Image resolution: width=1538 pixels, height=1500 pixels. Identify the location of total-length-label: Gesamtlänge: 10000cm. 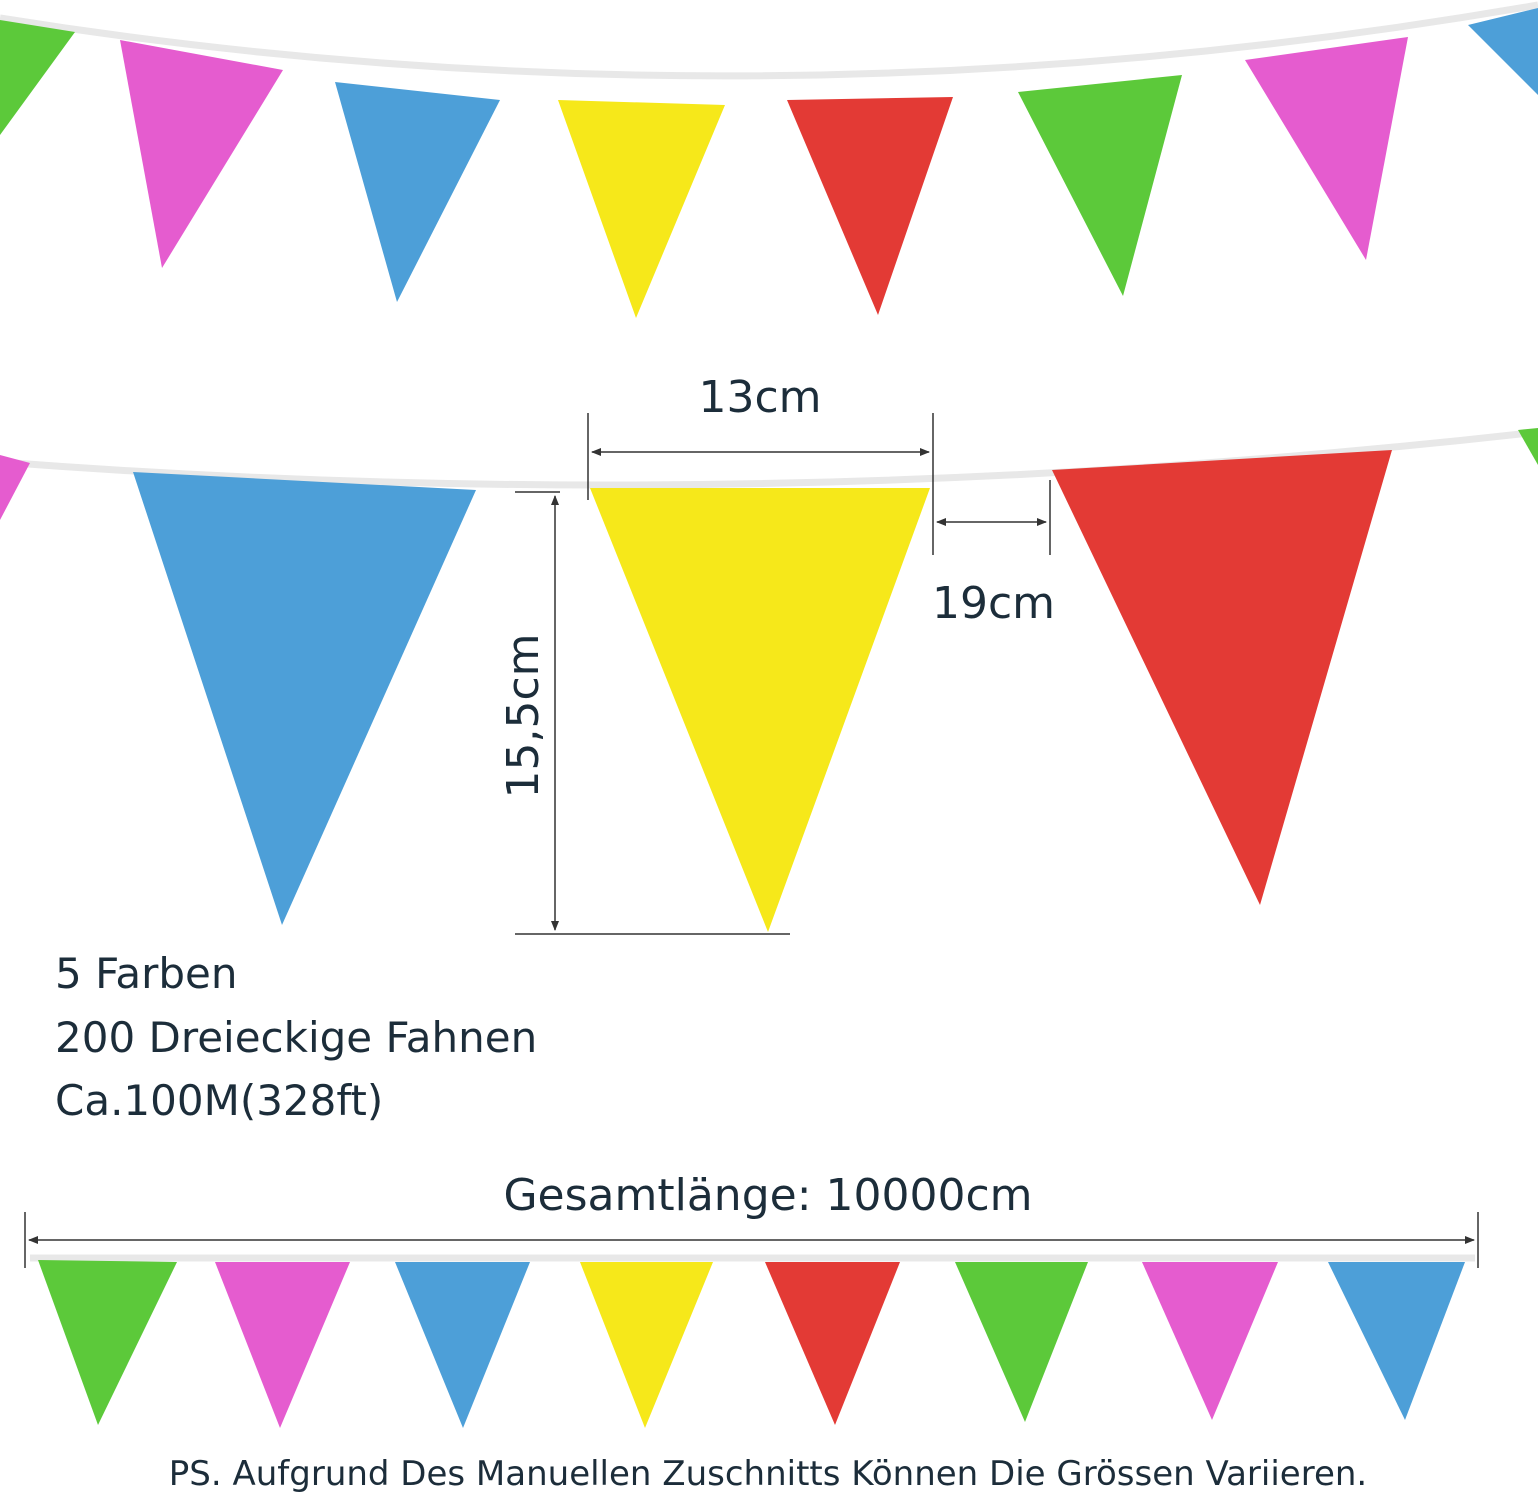
(767, 1195).